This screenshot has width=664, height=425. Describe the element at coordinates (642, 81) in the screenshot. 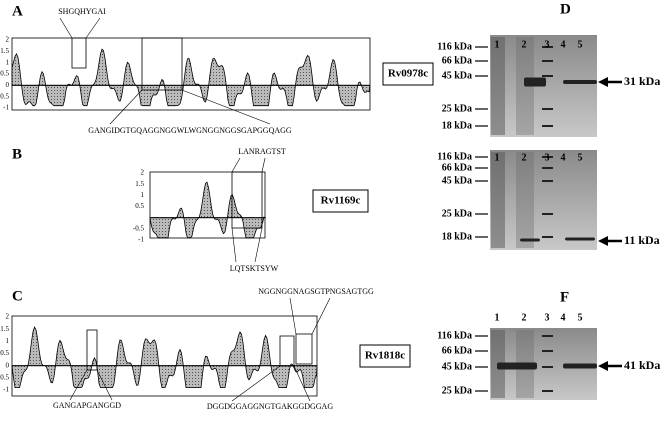

I see `band-size: 31 kDa` at that location.